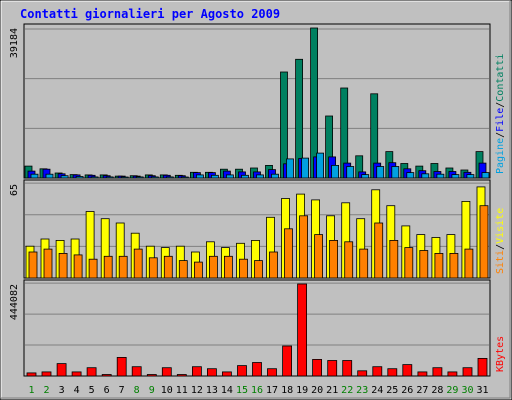 Image resolution: width=512 pixels, height=400 pixels. Describe the element at coordinates (182, 390) in the screenshot. I see `day-label-11: 11` at that location.